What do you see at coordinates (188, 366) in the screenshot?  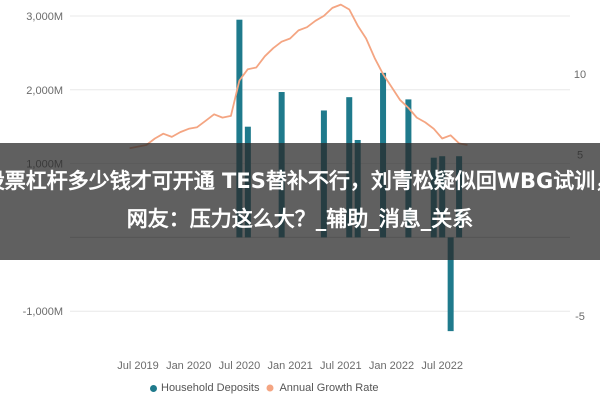 I see `x-tick-label: Jan 2020` at bounding box center [188, 366].